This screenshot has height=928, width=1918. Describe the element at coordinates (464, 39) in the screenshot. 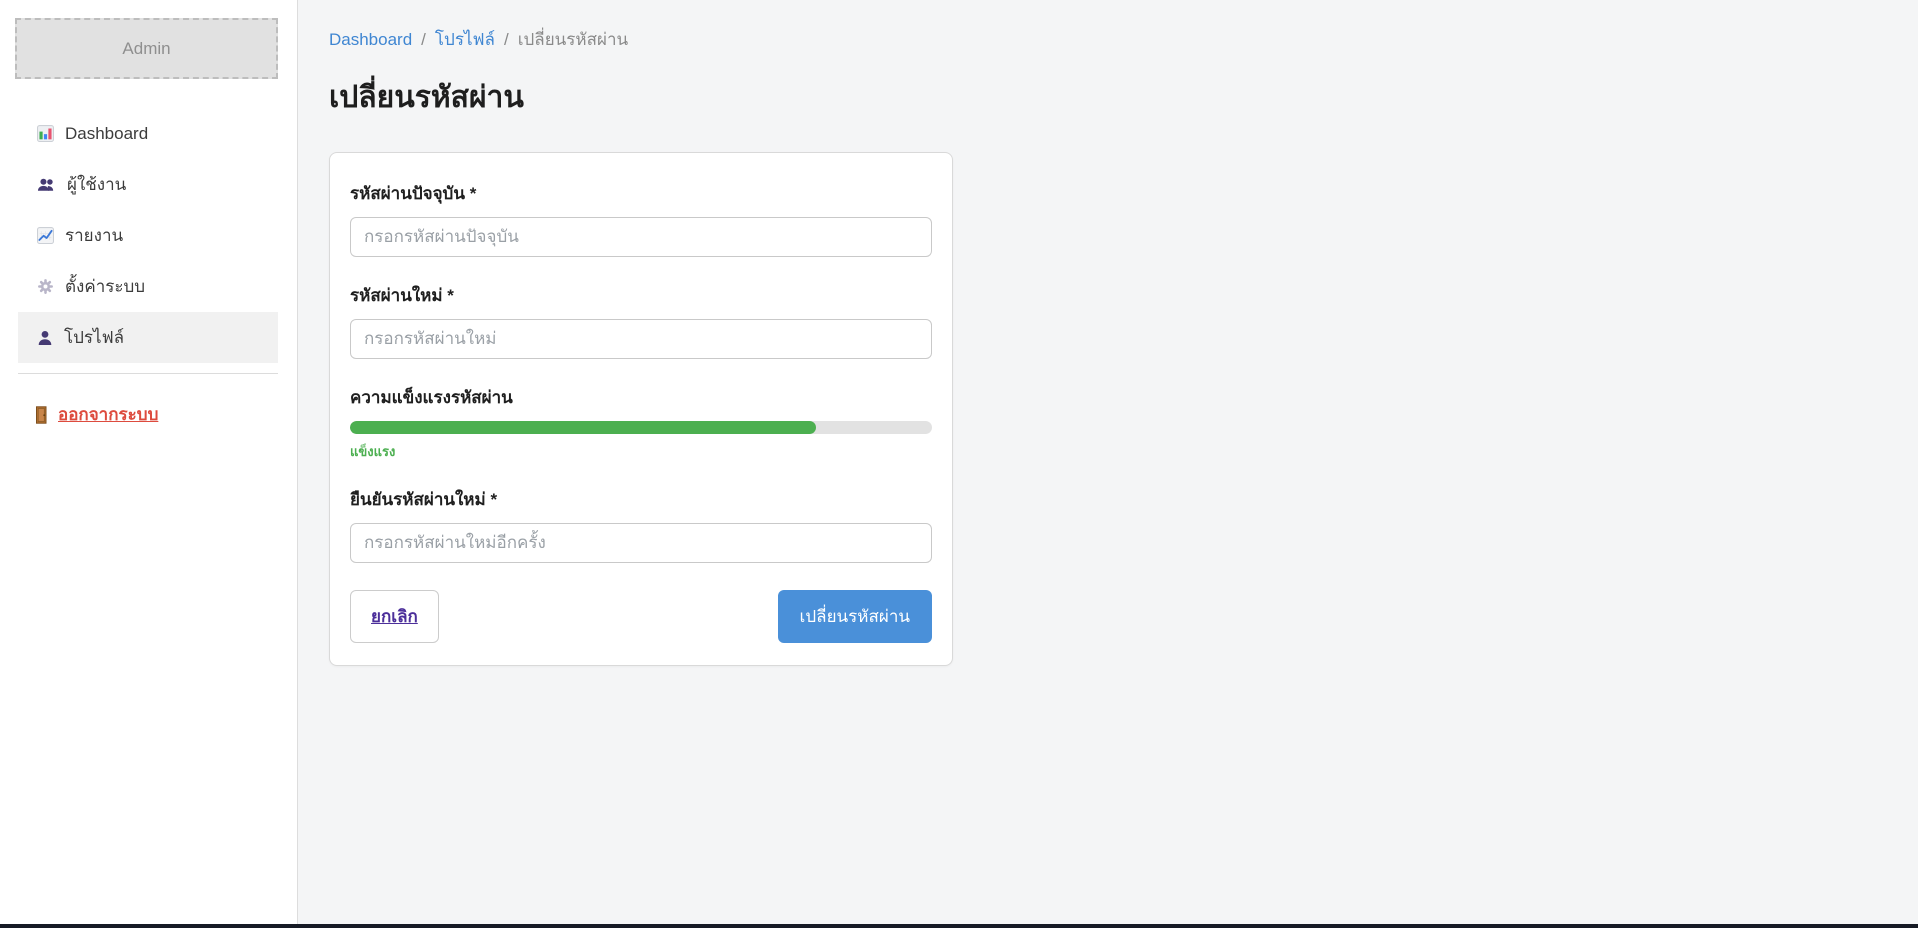

I see `breadcrumb-link-profile: โปรไฟล์` at that location.